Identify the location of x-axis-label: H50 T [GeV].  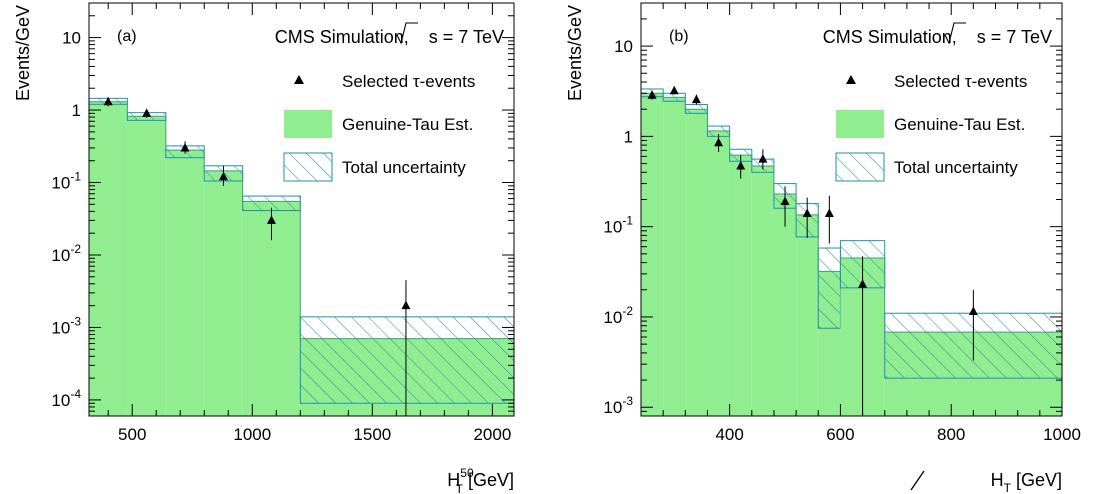
(480, 480).